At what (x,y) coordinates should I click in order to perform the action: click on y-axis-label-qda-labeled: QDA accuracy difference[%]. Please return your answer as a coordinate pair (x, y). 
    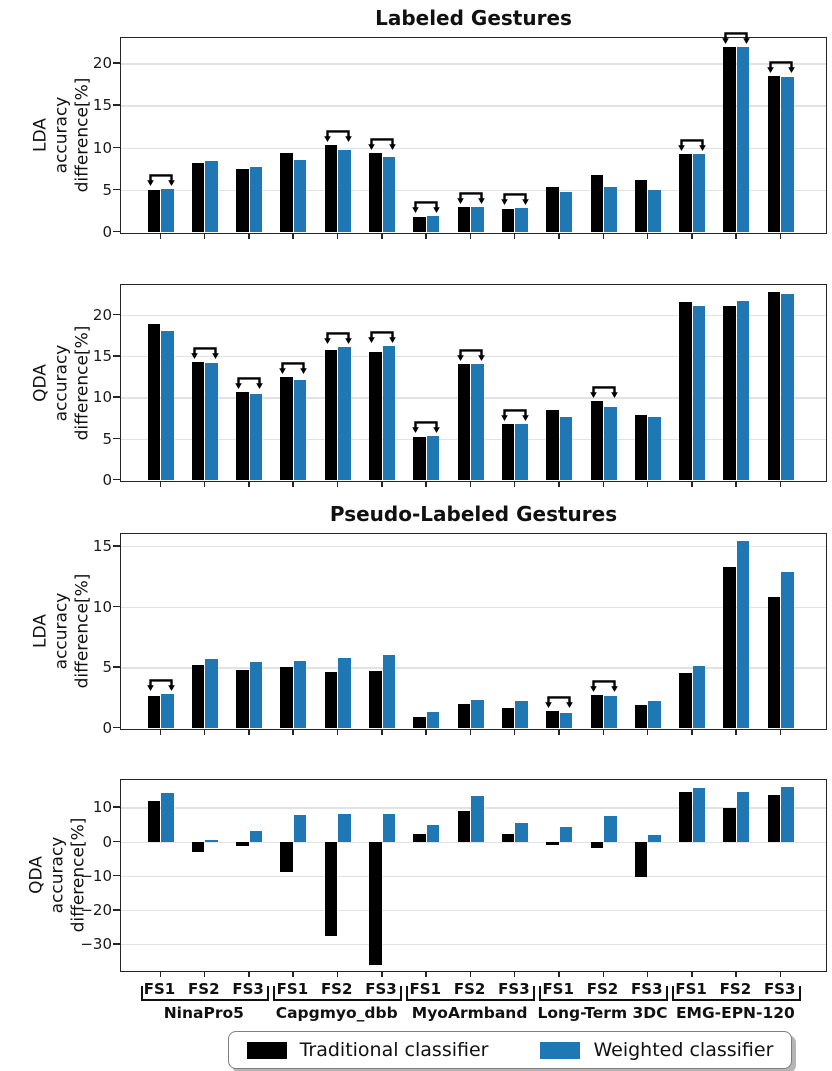
    Looking at the image, I should click on (61, 383).